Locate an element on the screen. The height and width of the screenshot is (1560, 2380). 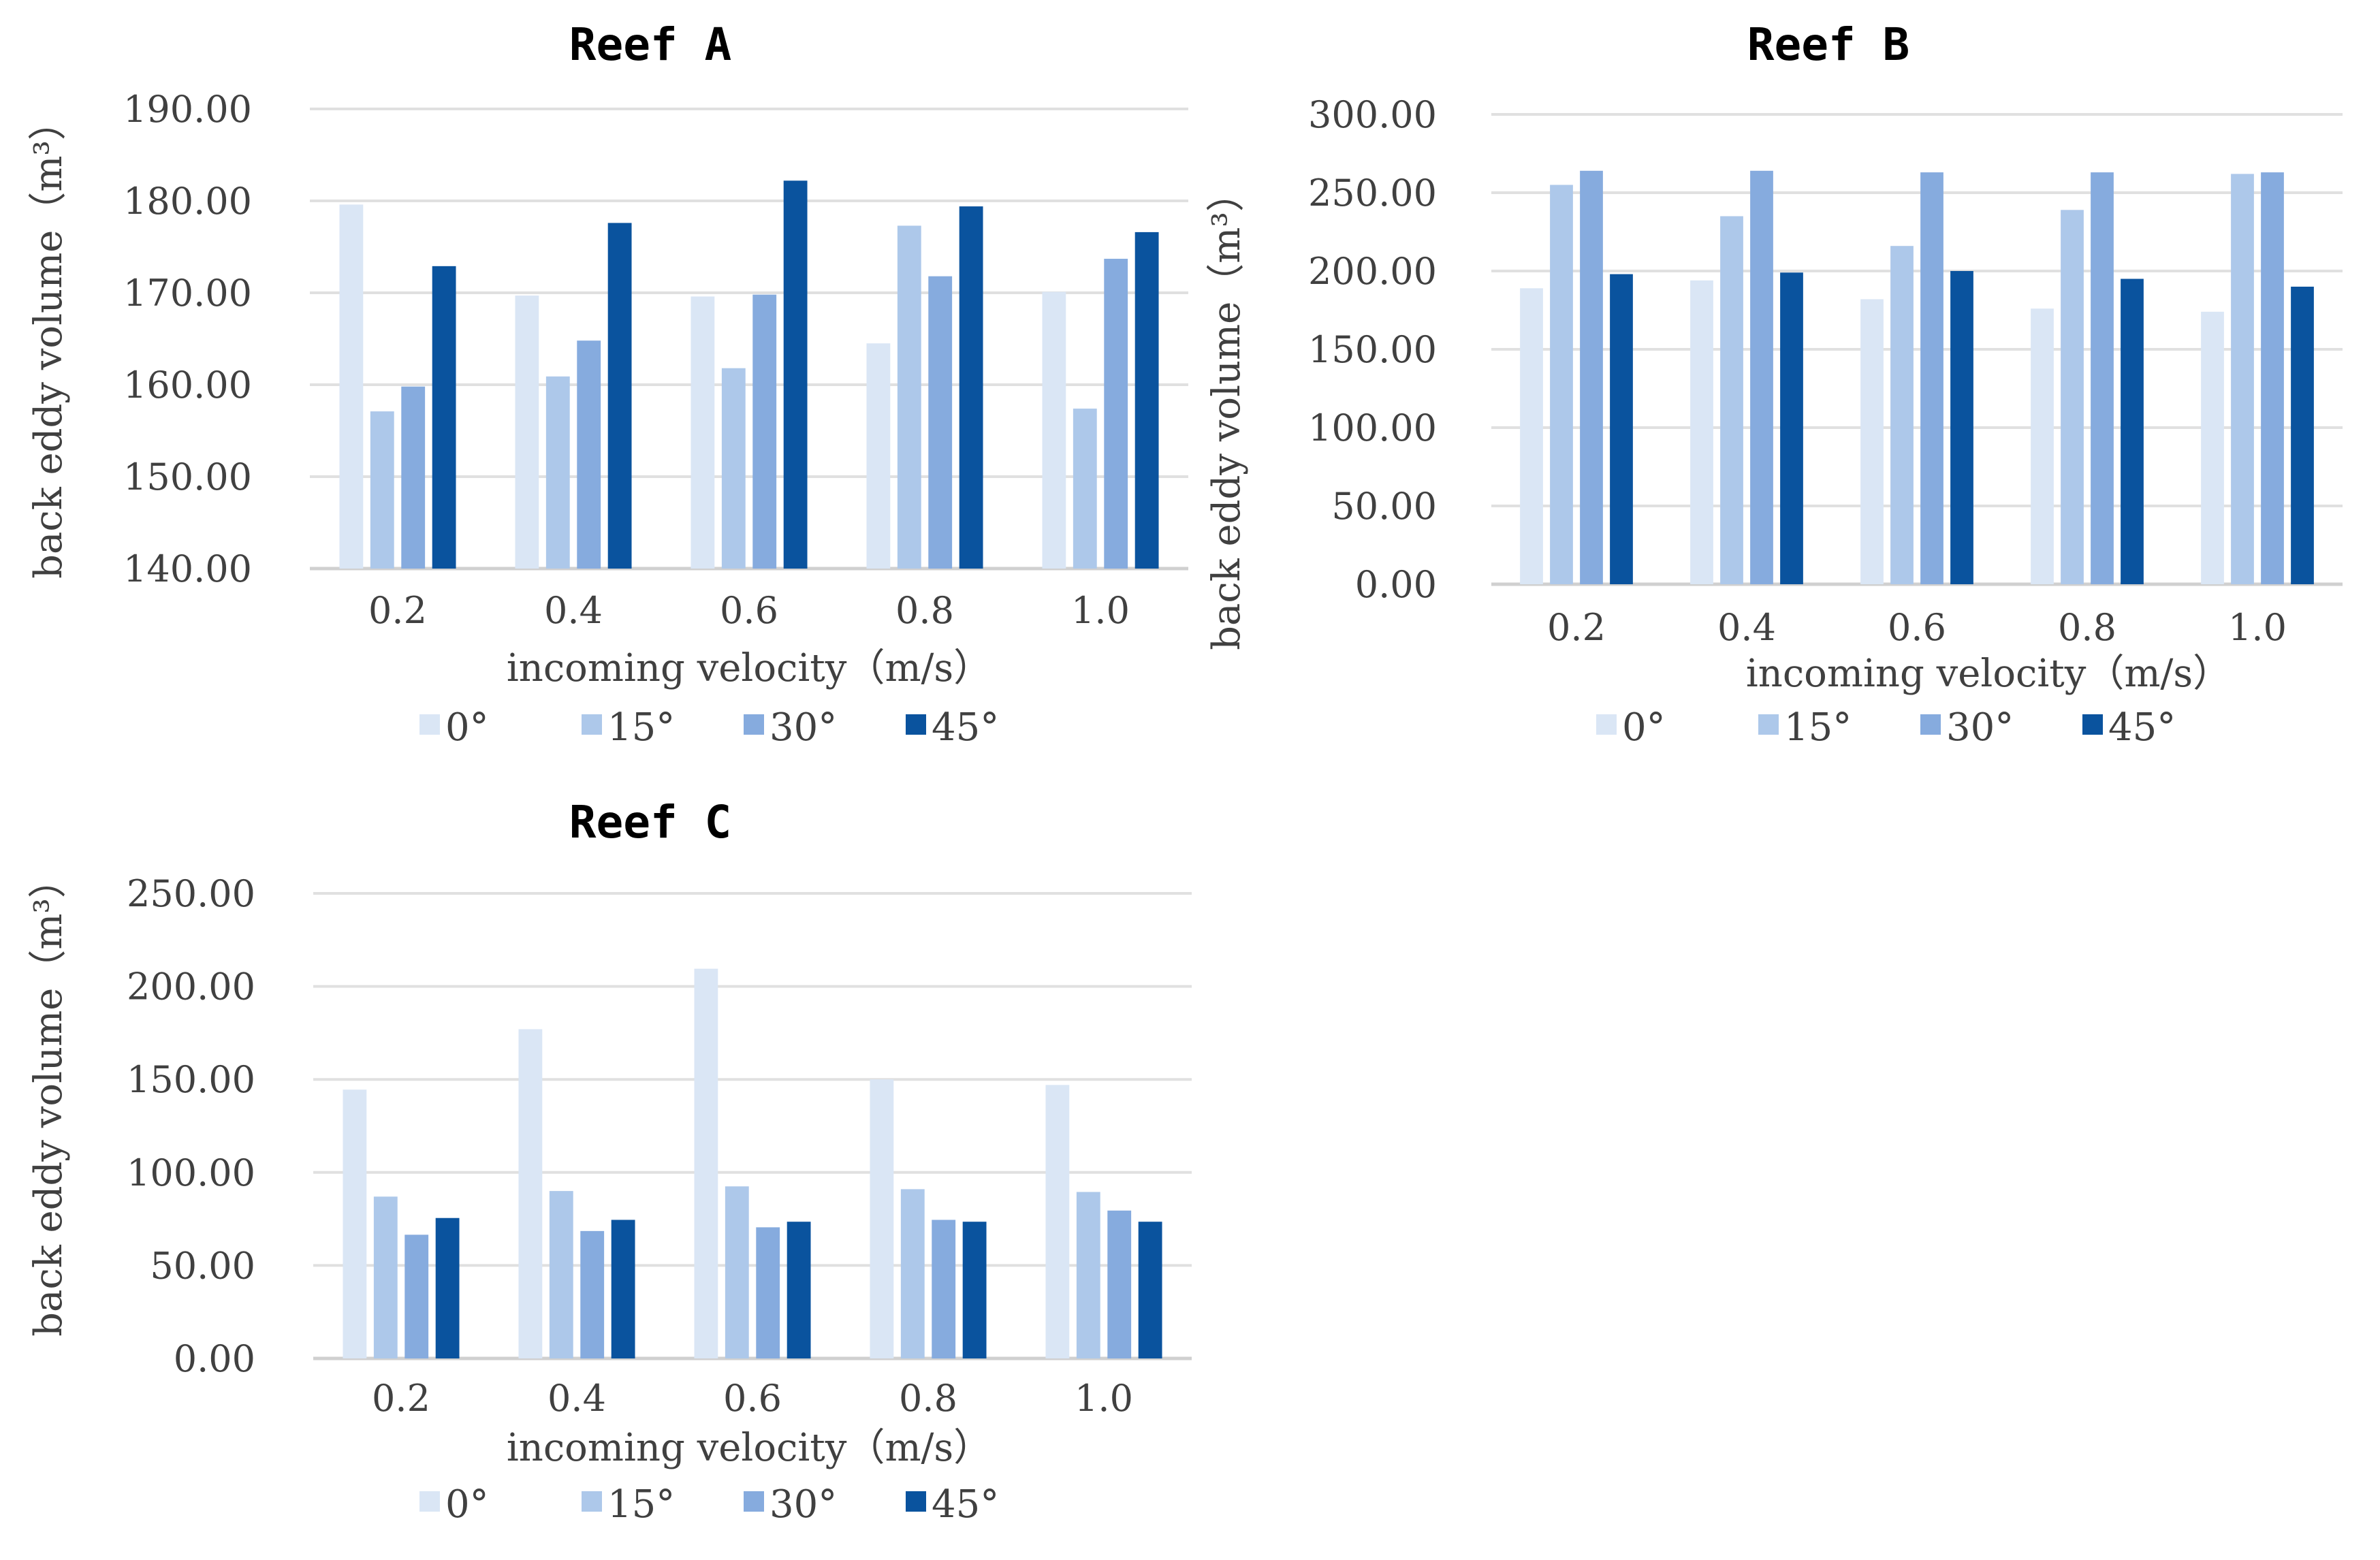
y-tick-label: 200.00 is located at coordinates (1372, 271).